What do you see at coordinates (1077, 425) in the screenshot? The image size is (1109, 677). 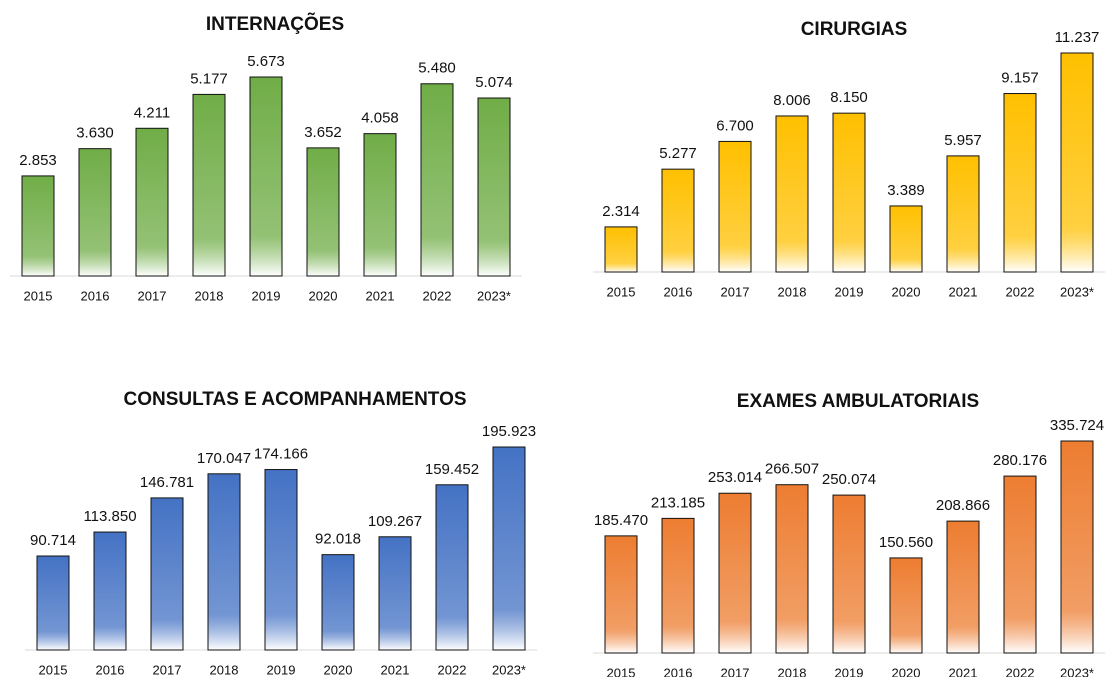 I see `value-label: 335.724` at bounding box center [1077, 425].